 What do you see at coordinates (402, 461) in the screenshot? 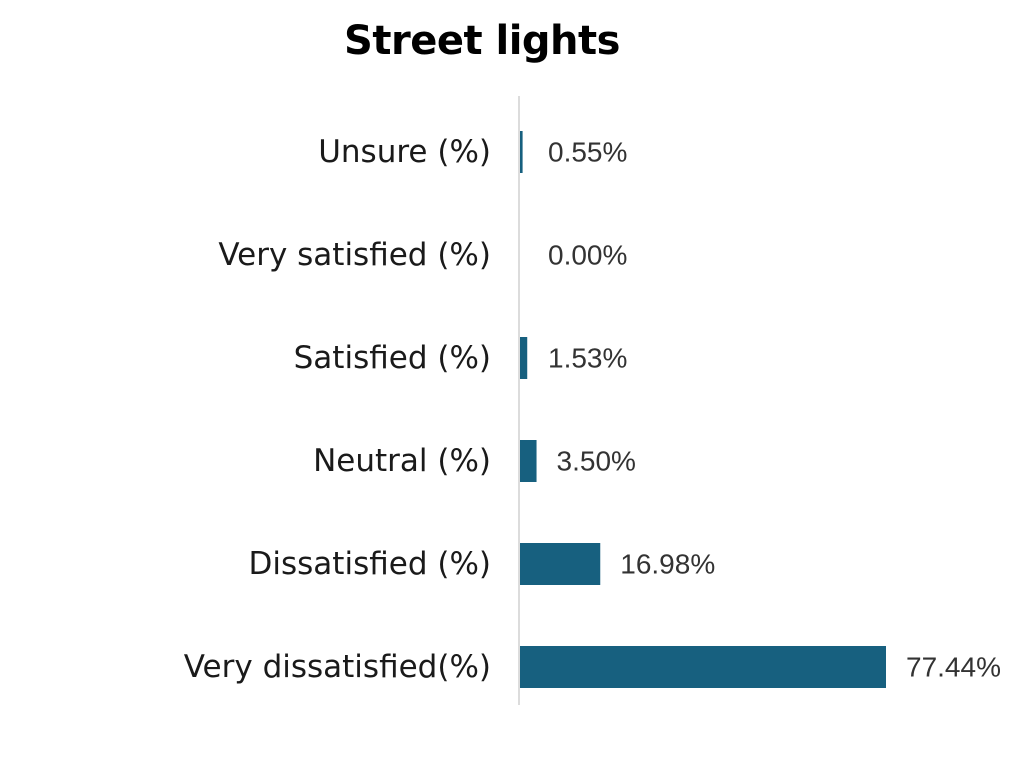
I see `category-label: Neutral (%)` at bounding box center [402, 461].